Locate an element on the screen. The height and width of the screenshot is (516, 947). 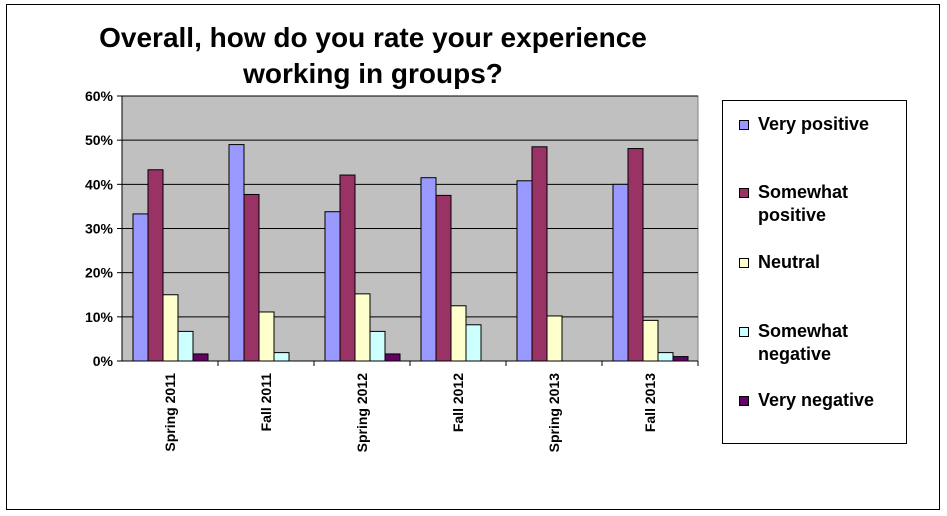
y-tick-label: 30% is located at coordinates (99, 229).